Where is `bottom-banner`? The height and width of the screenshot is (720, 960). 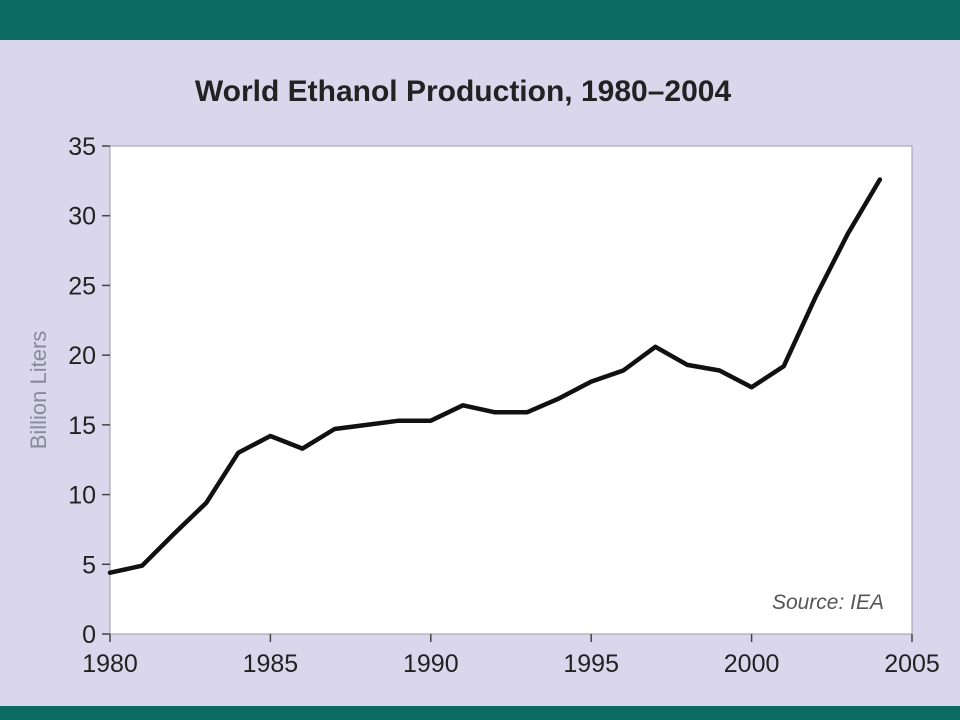 bottom-banner is located at coordinates (480, 713).